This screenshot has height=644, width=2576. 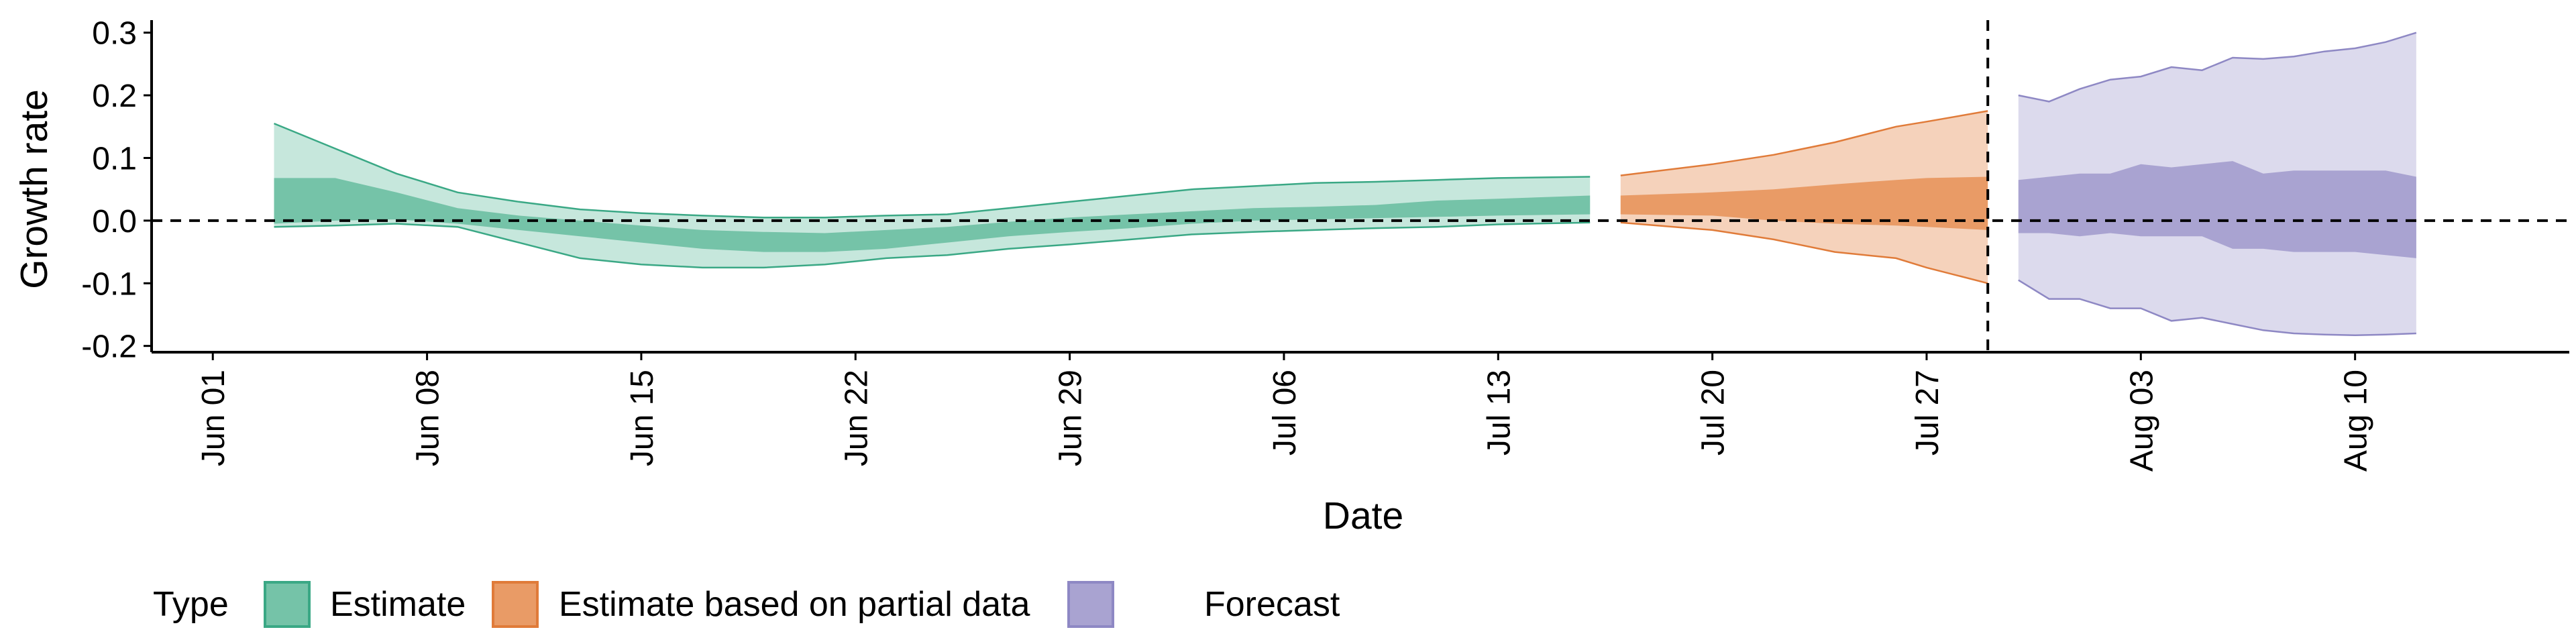 I want to click on y-tick-label-2: 0.0, so click(x=114, y=221).